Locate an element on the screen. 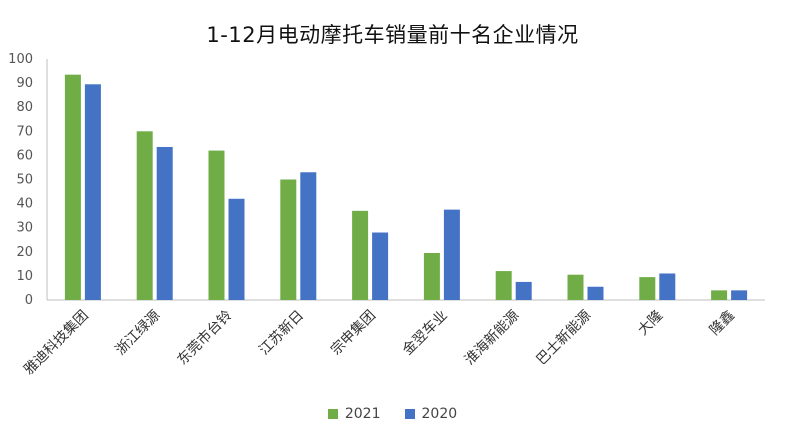  x-tick-label: 浙江绿源 is located at coordinates (138, 333).